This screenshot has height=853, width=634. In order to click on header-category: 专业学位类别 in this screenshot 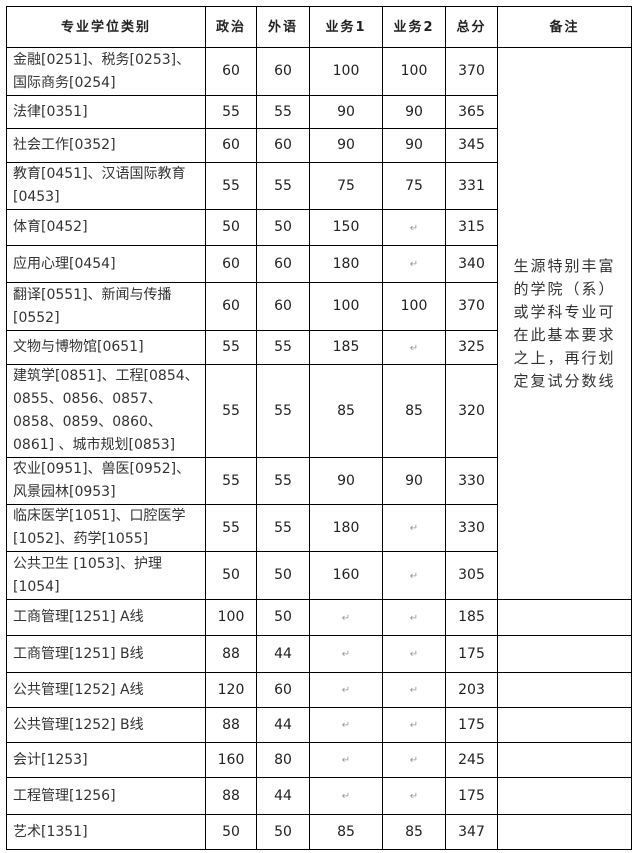, I will do `click(106, 27)`.